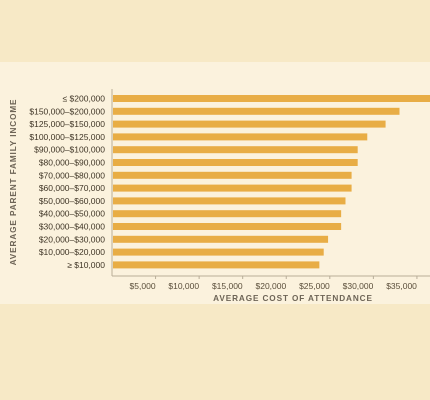 This screenshot has width=430, height=400. Describe the element at coordinates (72, 227) in the screenshot. I see `category-label-10: $30,000–$40,000` at that location.